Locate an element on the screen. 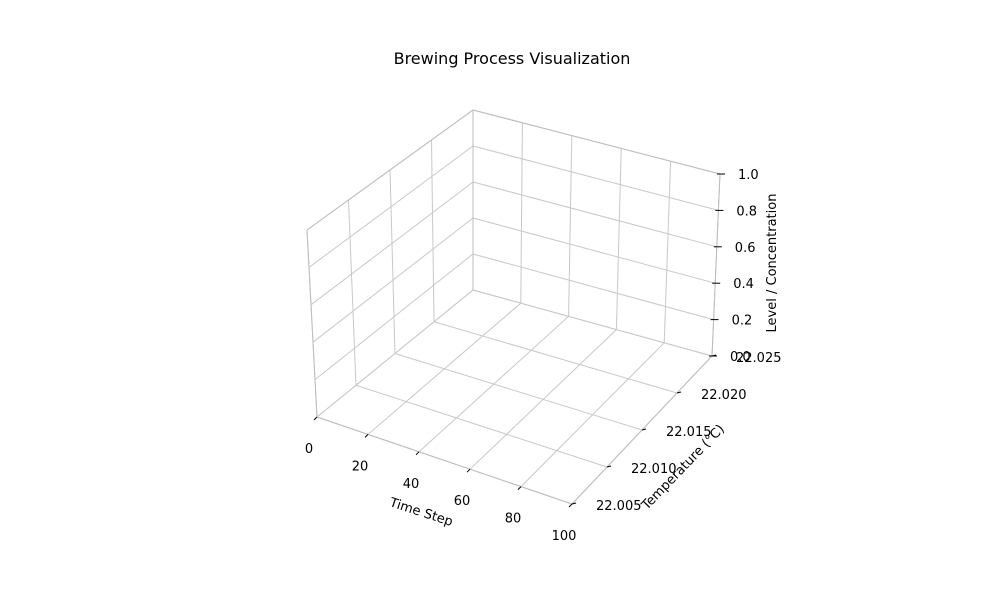 This screenshot has width=1000, height=600. x-tick-label: 60 is located at coordinates (462, 501).